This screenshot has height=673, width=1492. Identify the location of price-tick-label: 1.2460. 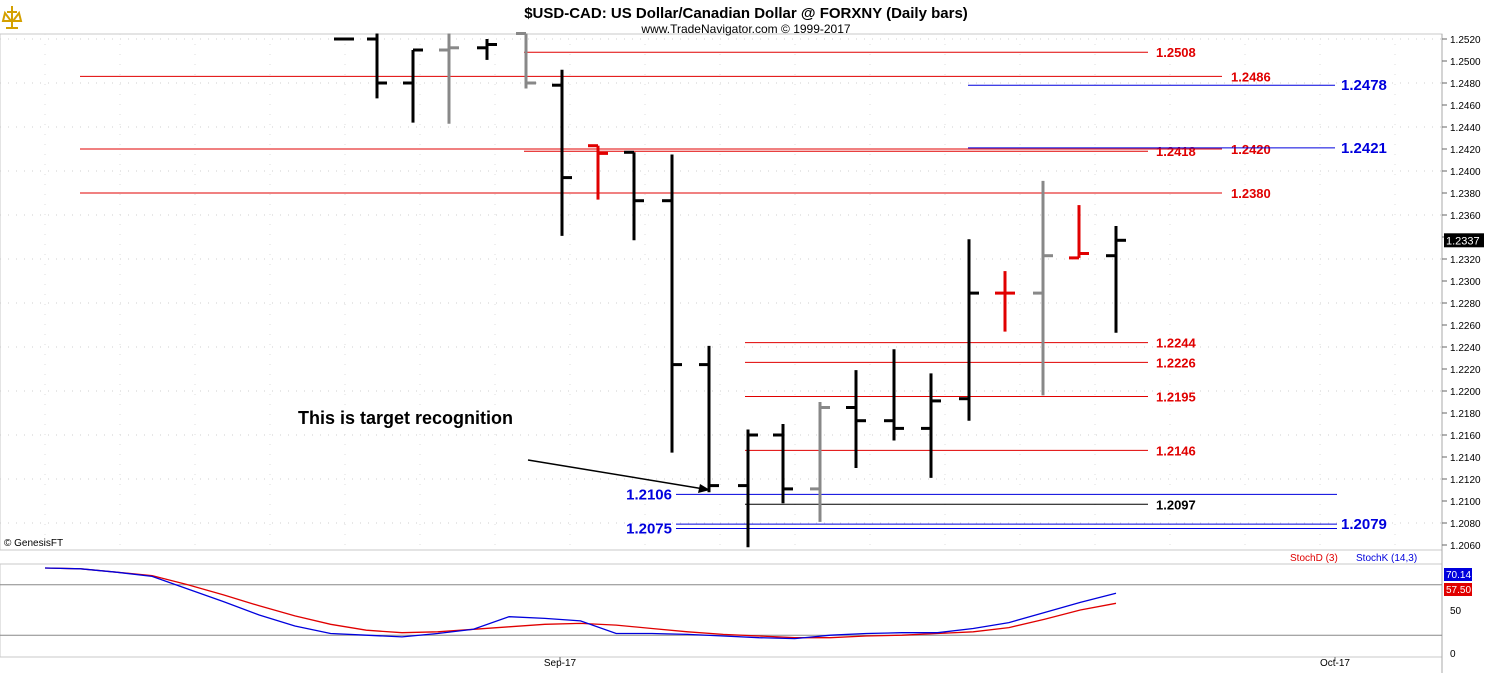
(1465, 106).